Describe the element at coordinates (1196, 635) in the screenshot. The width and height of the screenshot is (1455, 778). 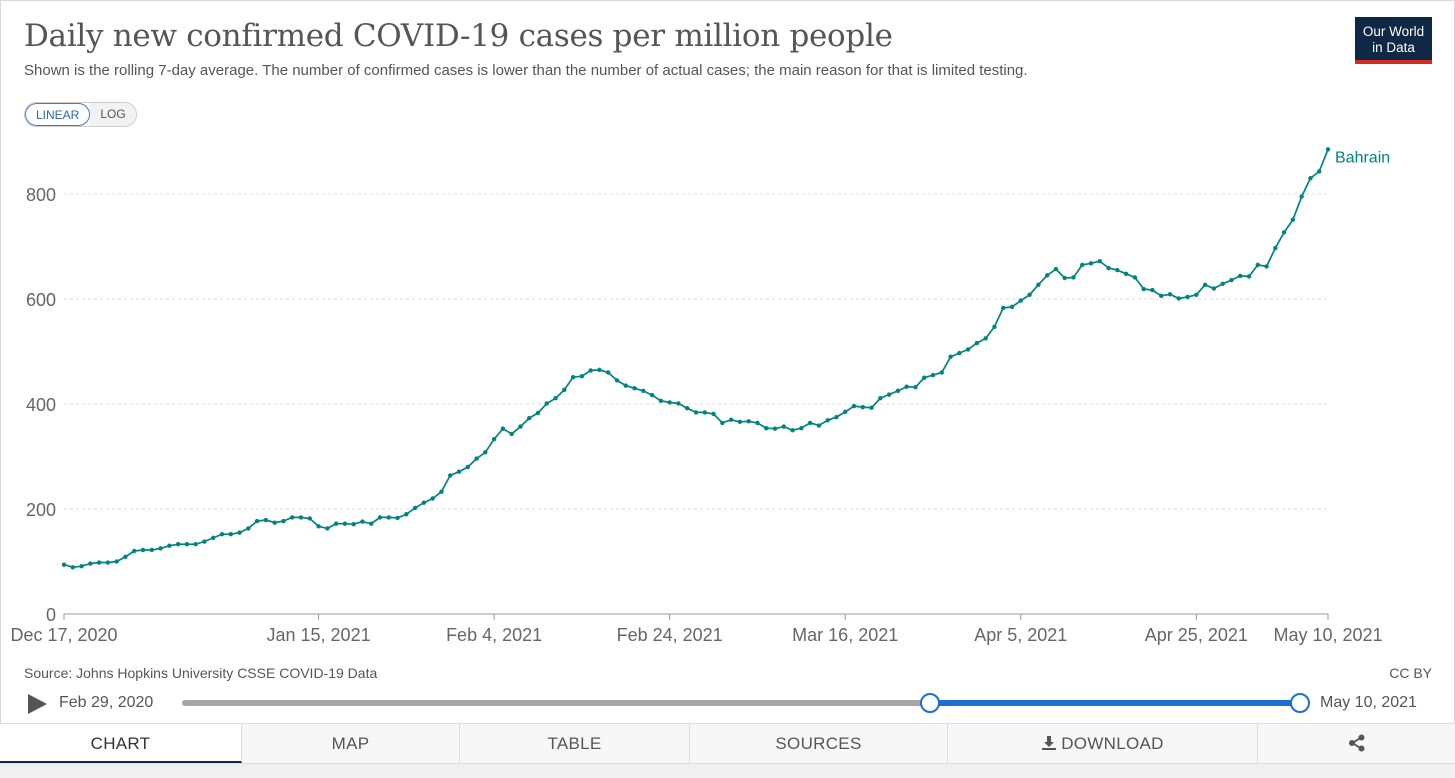
I see `x-tick-label: Apr 25, 2021` at that location.